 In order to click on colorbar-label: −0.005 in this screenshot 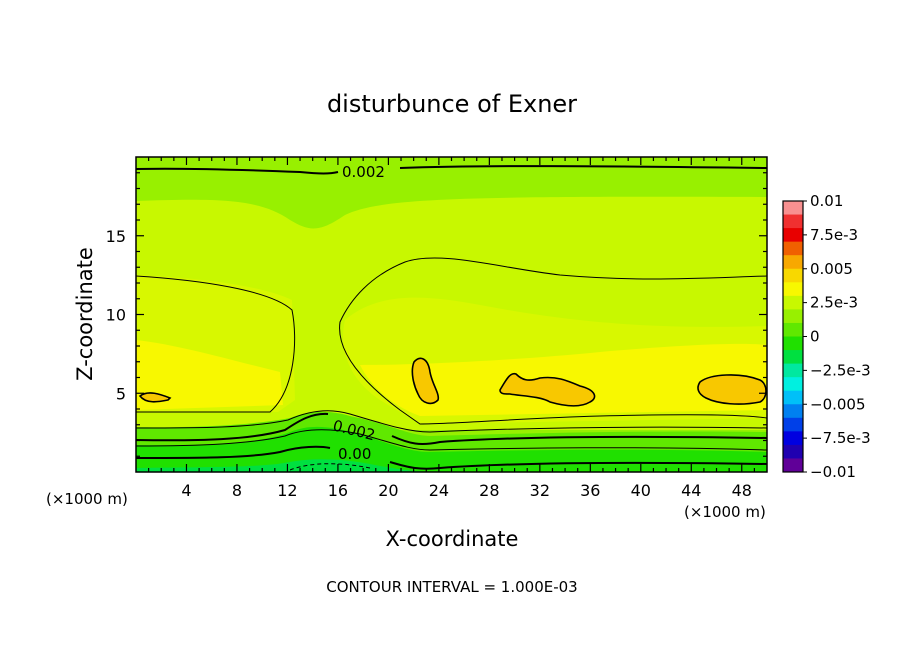, I will do `click(838, 404)`.